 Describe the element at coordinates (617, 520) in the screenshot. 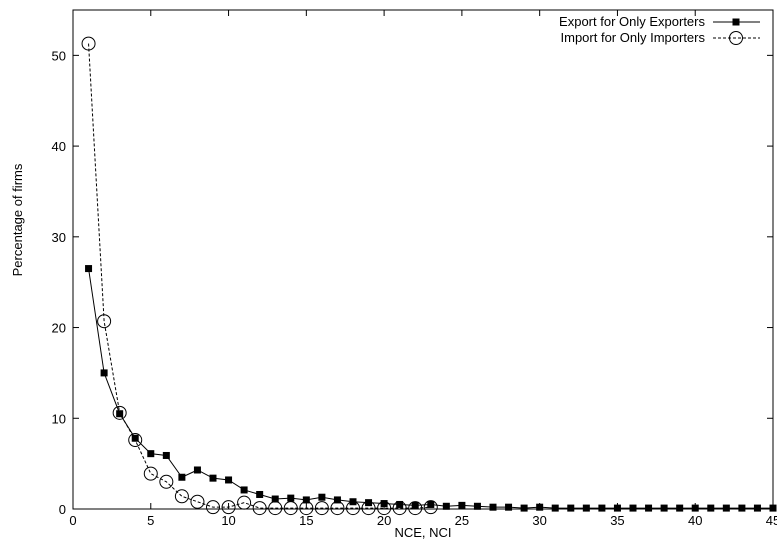

I see `x-tick-label: 35` at that location.